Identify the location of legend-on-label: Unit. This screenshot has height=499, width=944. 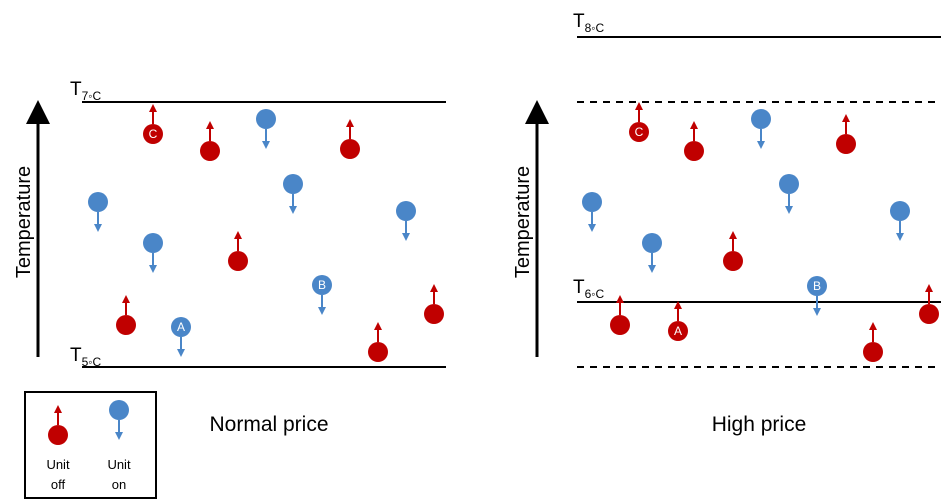
(119, 464).